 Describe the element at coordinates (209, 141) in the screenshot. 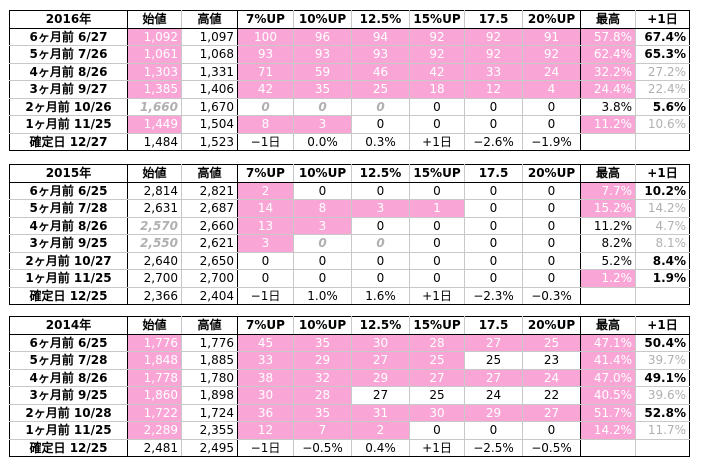

I see `table-cell: 1,523` at that location.